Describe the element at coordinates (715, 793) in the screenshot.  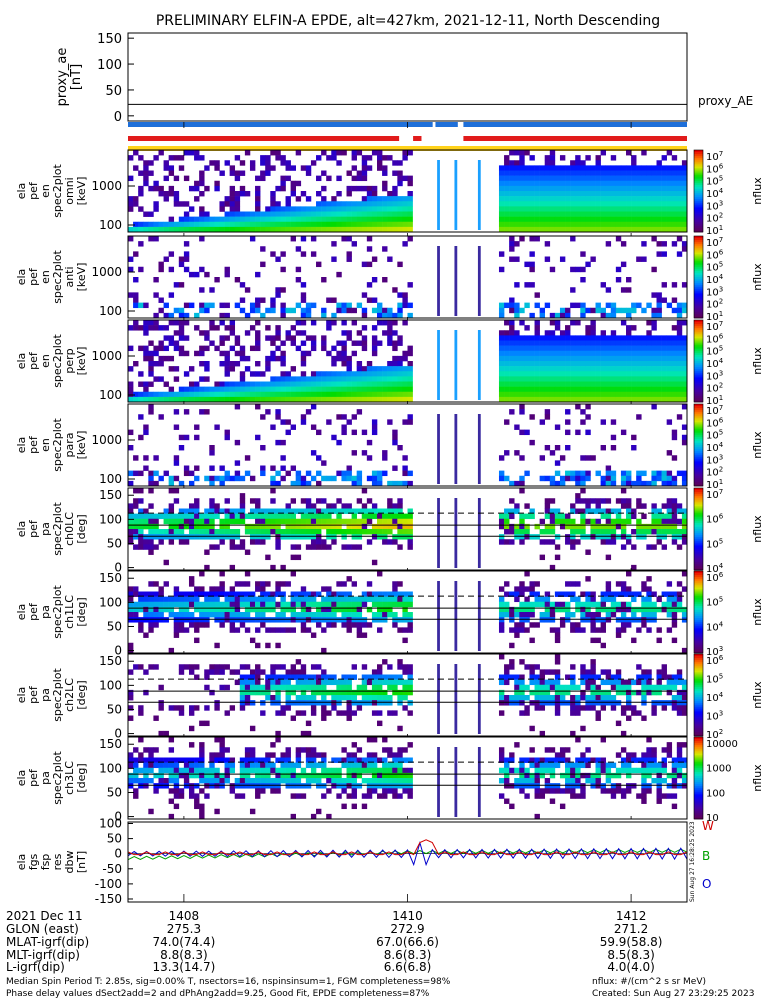
I see `colorbar-tick: 100` at that location.